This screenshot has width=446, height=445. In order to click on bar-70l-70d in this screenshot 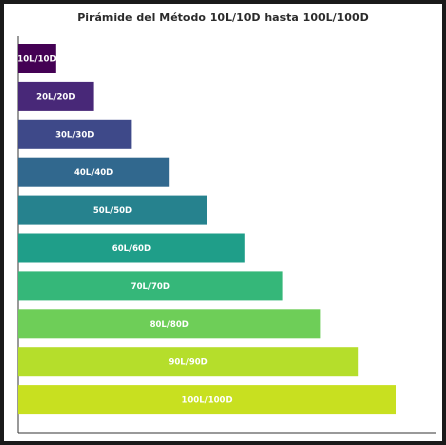, I will do `click(150, 286)`.